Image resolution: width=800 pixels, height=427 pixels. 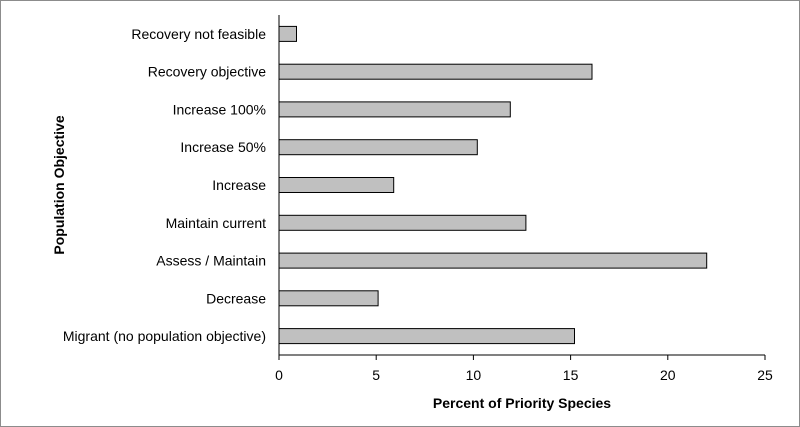 What do you see at coordinates (236, 298) in the screenshot?
I see `category-label-7: Decrease` at bounding box center [236, 298].